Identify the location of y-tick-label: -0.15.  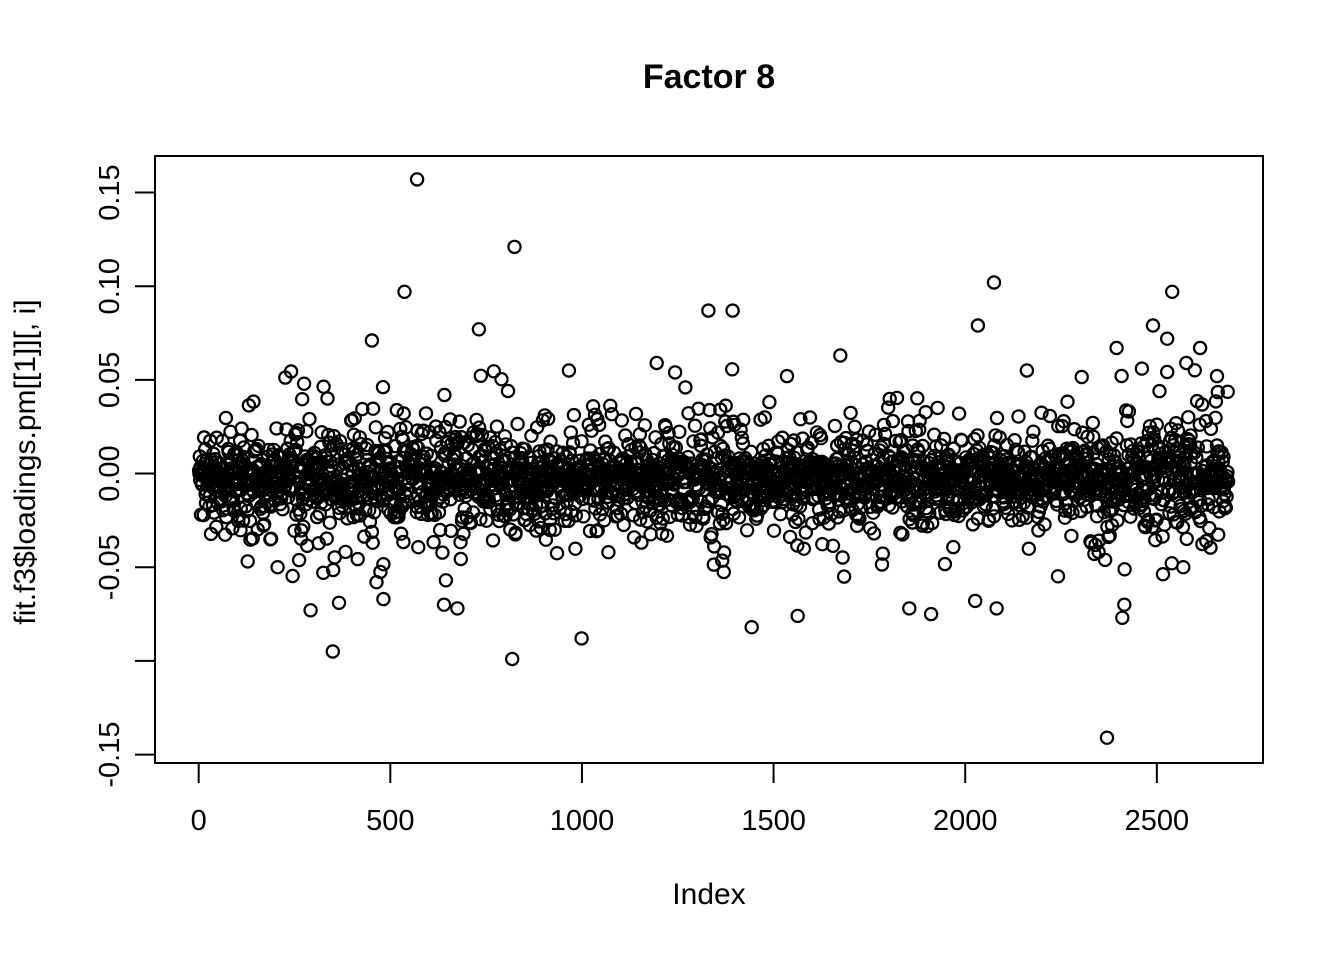
(110, 755).